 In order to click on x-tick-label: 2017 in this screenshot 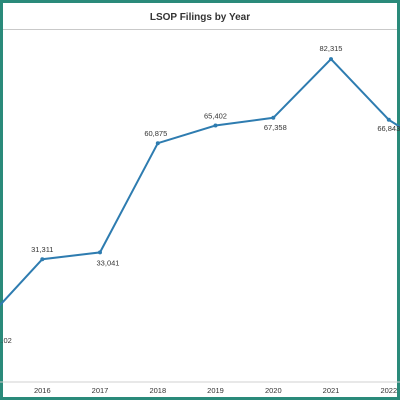, I will do `click(100, 390)`.